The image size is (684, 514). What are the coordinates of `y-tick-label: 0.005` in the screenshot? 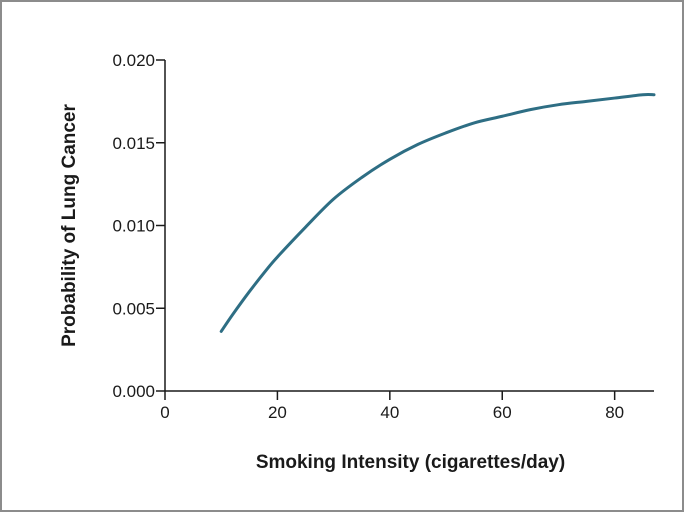 It's located at (133, 308).